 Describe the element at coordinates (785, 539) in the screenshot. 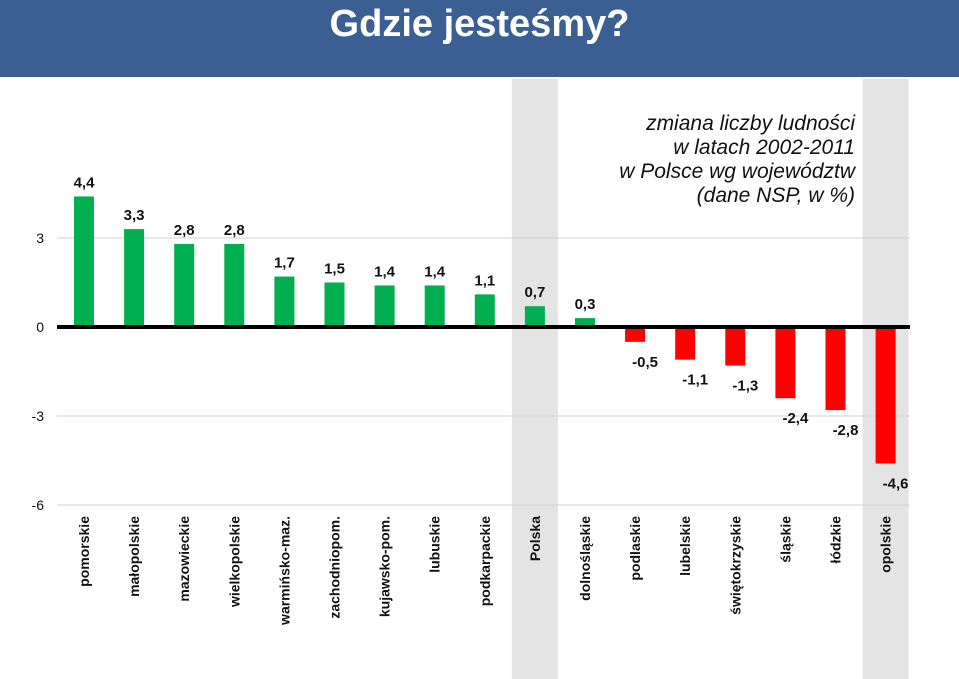

I see `category-label: śląskie` at that location.